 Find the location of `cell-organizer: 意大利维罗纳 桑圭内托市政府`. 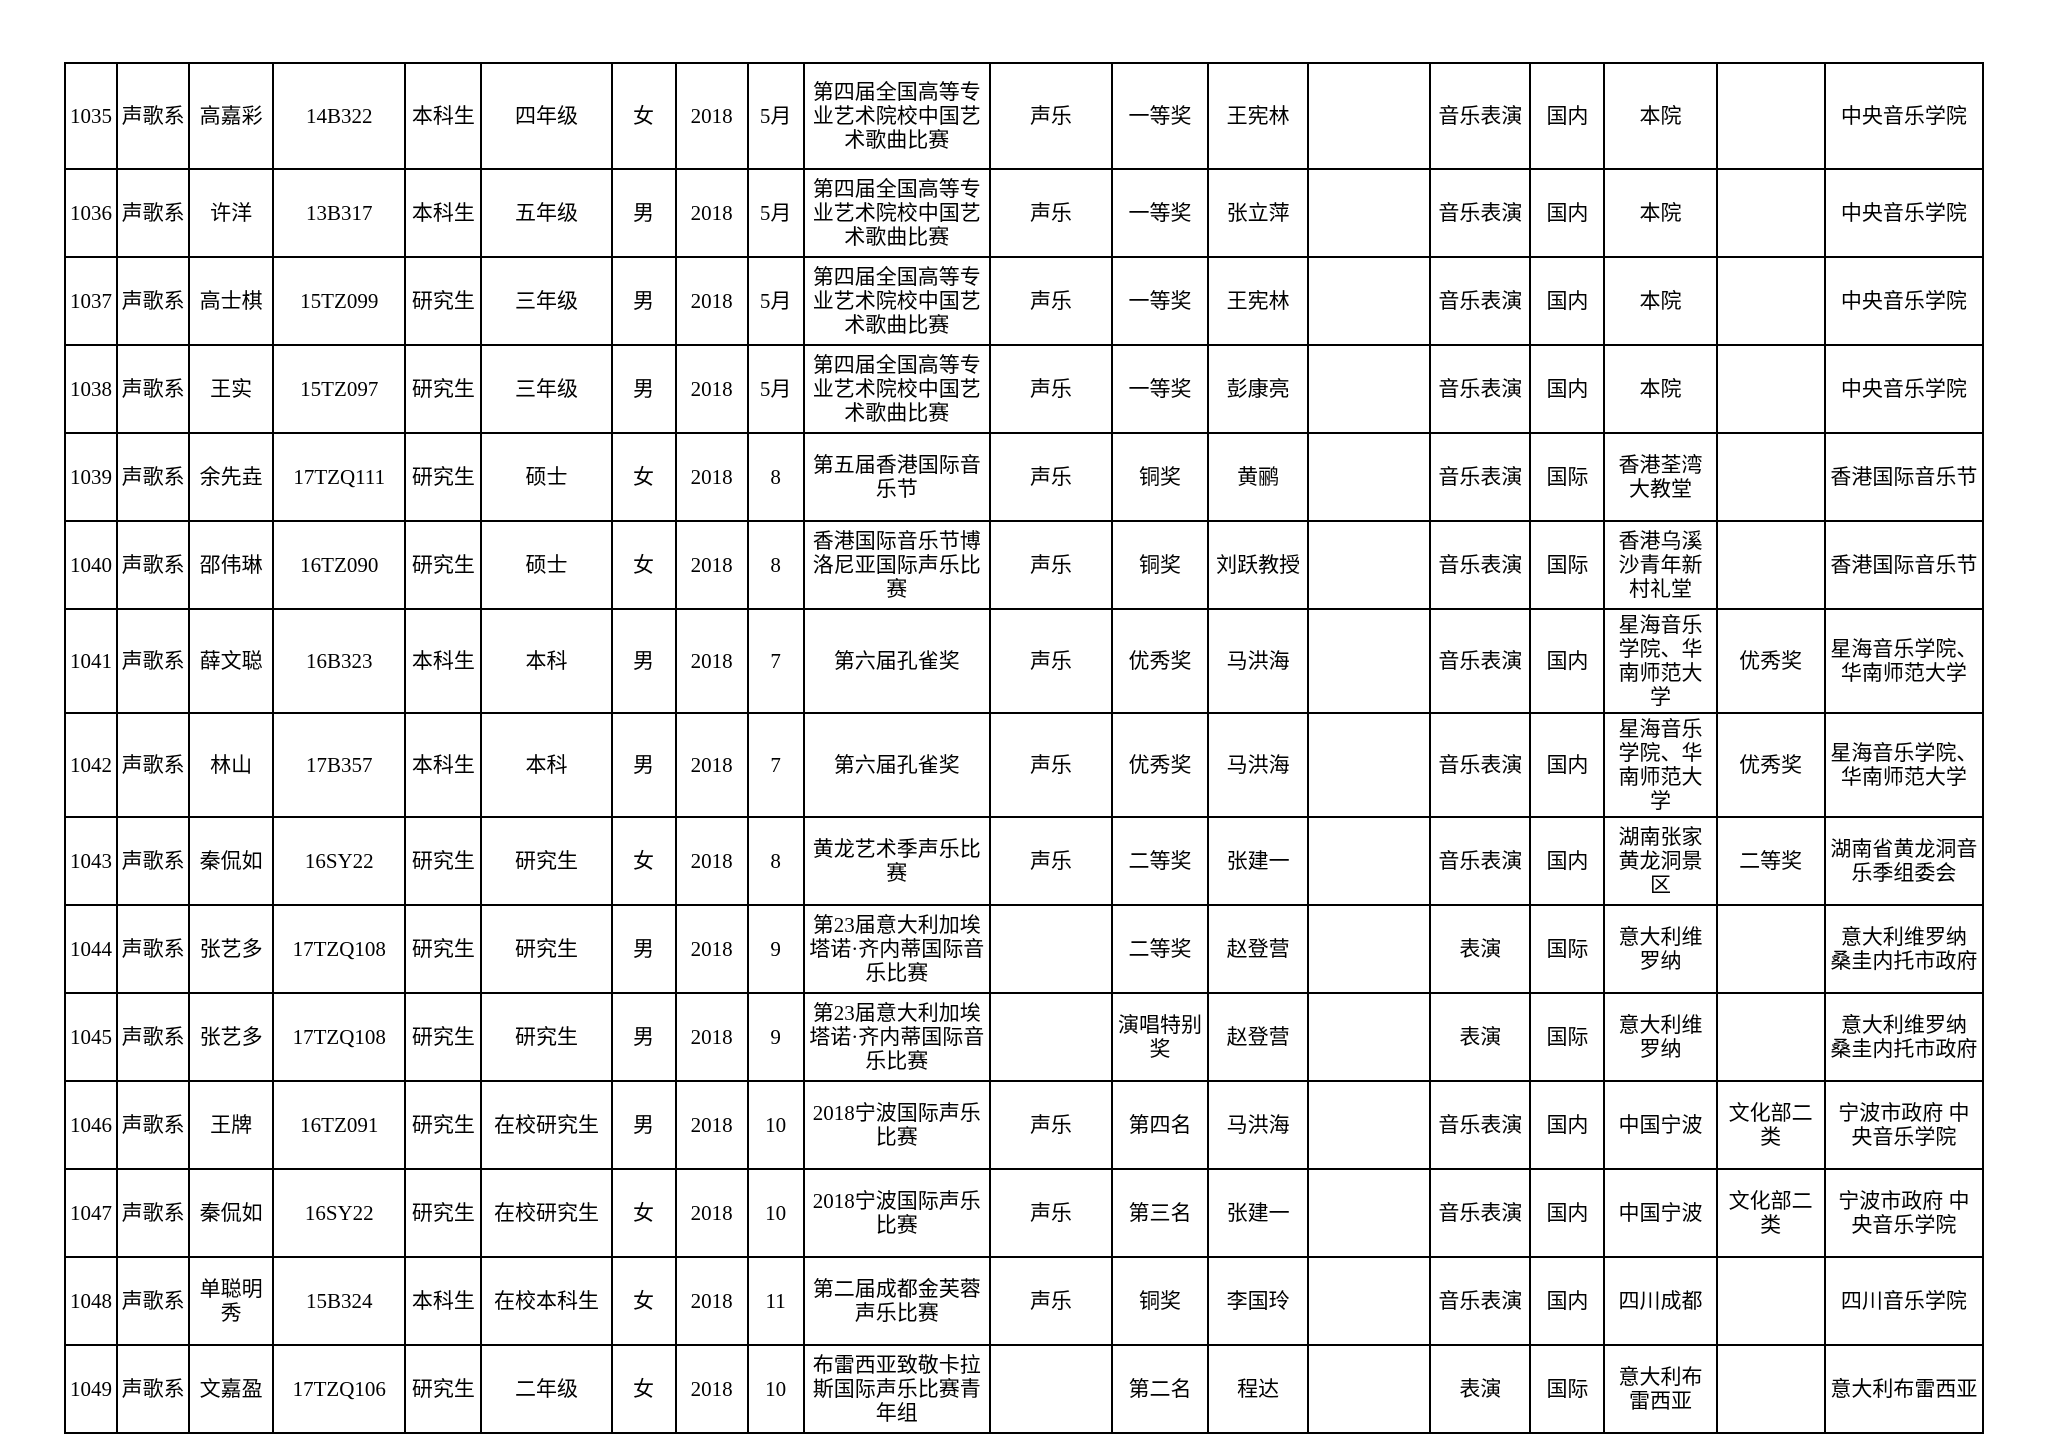

cell-organizer: 意大利维罗纳 桑圭内托市政府 is located at coordinates (1904, 1037).